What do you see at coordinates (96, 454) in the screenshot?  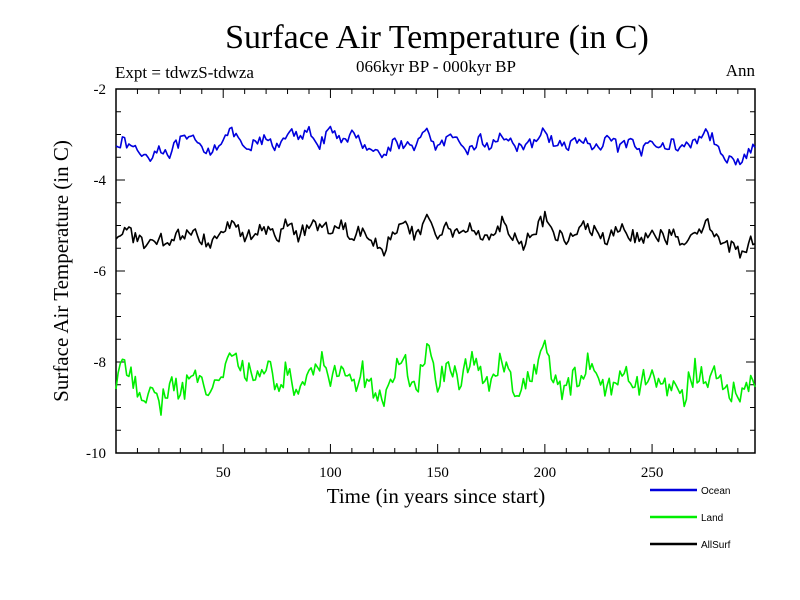 I see `y-tick-label: -10` at bounding box center [96, 454].